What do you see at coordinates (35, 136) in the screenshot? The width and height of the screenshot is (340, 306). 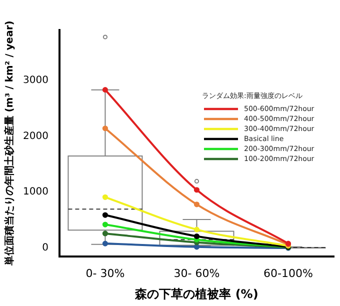 I see `y-tick-label: 2000` at bounding box center [35, 136].